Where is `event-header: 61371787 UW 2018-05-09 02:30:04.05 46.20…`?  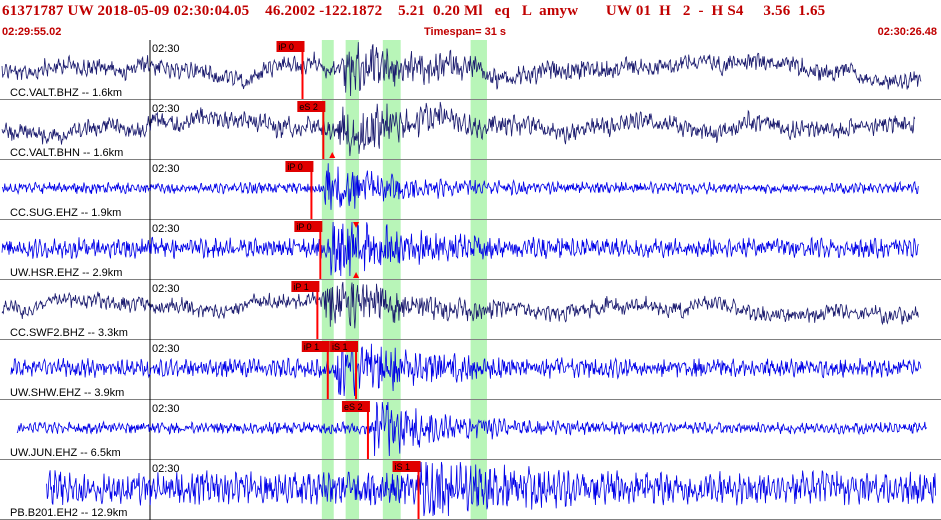 event-header: 61371787 UW 2018-05-09 02:30:04.05 46.20… is located at coordinates (470, 20).